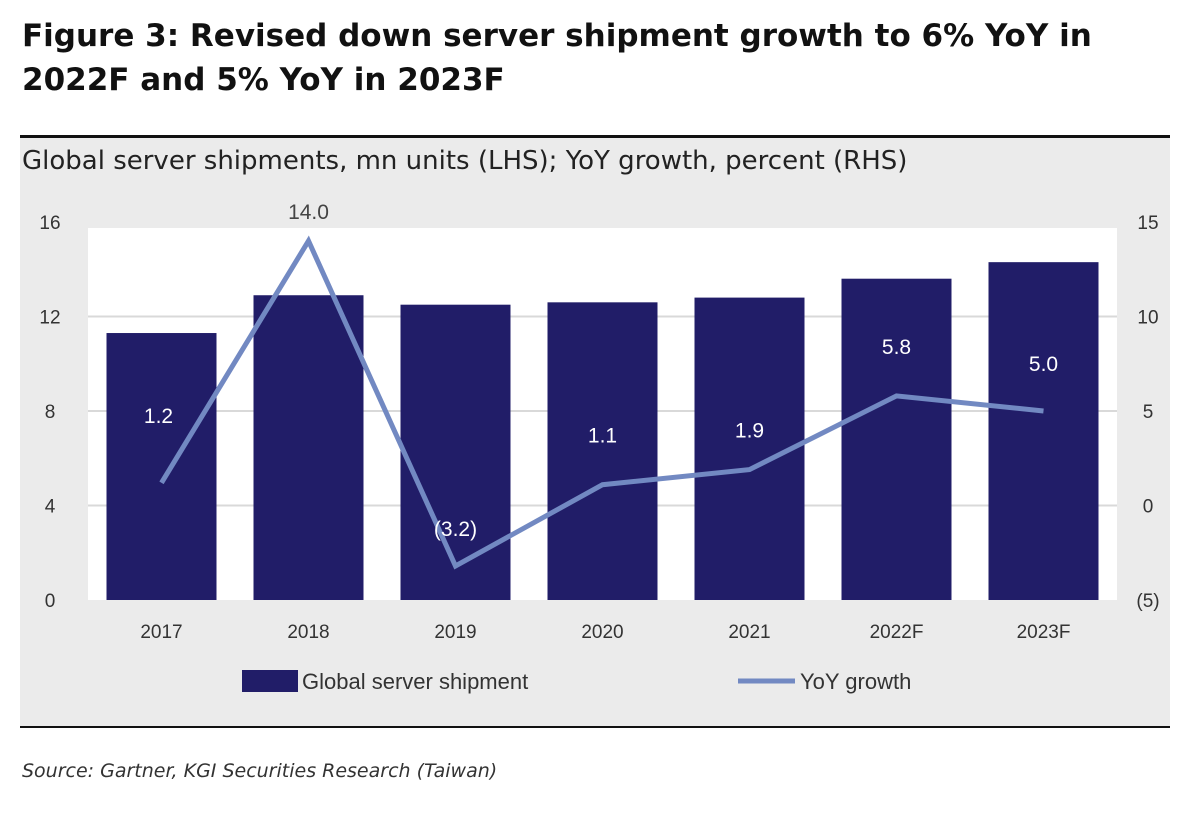 This screenshot has height=818, width=1200. What do you see at coordinates (1148, 507) in the screenshot?
I see `right-axis-tick: 0` at bounding box center [1148, 507].